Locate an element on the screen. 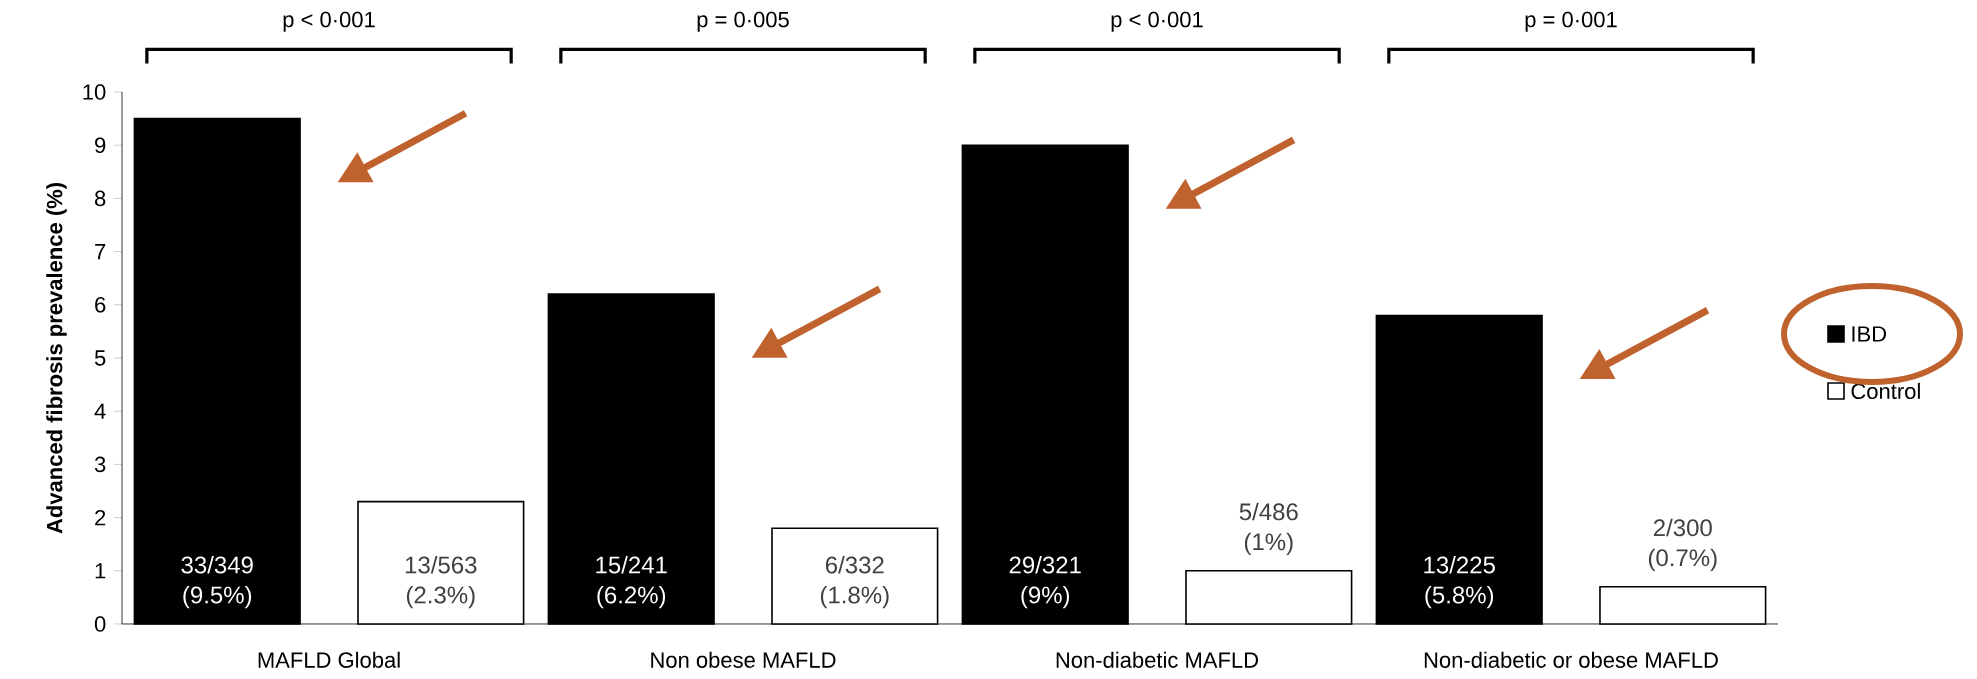 Image resolution: width=1977 pixels, height=679 pixels. data-label: 13/225 (5.8%) is located at coordinates (1459, 582).